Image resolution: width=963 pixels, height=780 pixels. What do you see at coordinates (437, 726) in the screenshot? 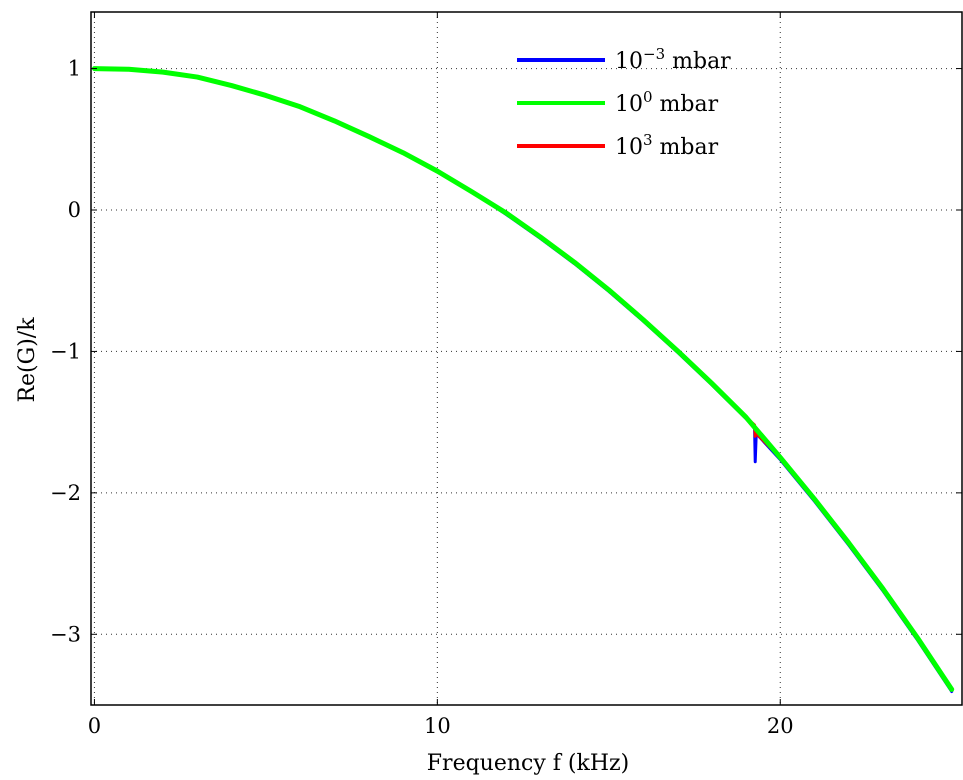
I see `x-tick-label: 10` at bounding box center [437, 726].